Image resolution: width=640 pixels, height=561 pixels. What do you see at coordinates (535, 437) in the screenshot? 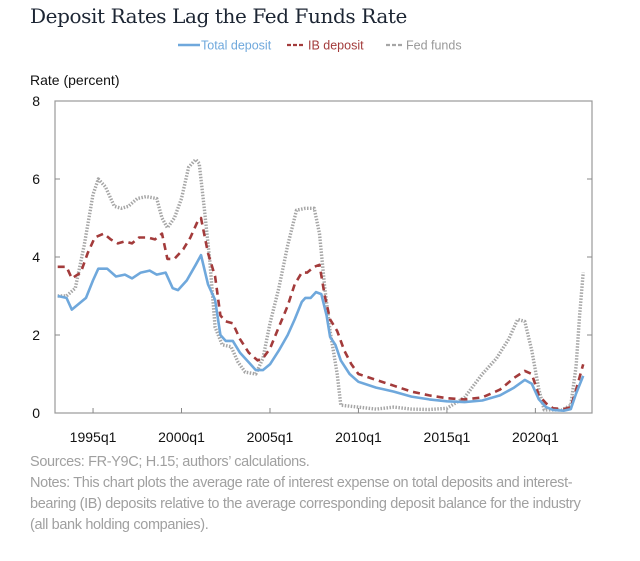
I see `x-tick-label: 2020q1` at bounding box center [535, 437].